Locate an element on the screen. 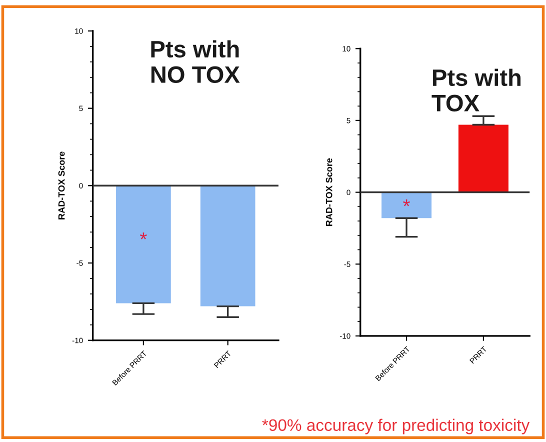  text: Pts with NO TOX is located at coordinates (195, 61).